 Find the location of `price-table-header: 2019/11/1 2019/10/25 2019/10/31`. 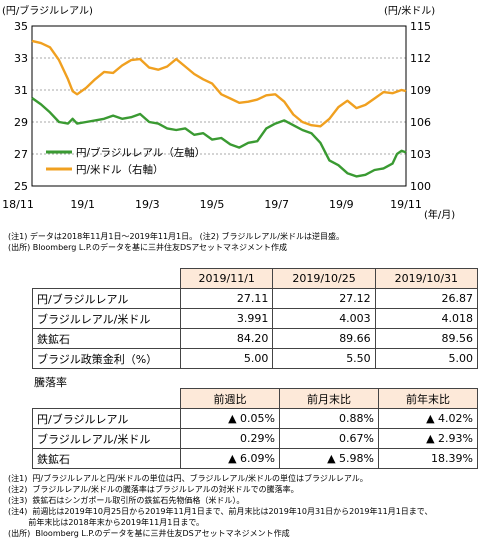

price-table-header: 2019/11/1 2019/10/25 2019/10/31 is located at coordinates (255, 278).